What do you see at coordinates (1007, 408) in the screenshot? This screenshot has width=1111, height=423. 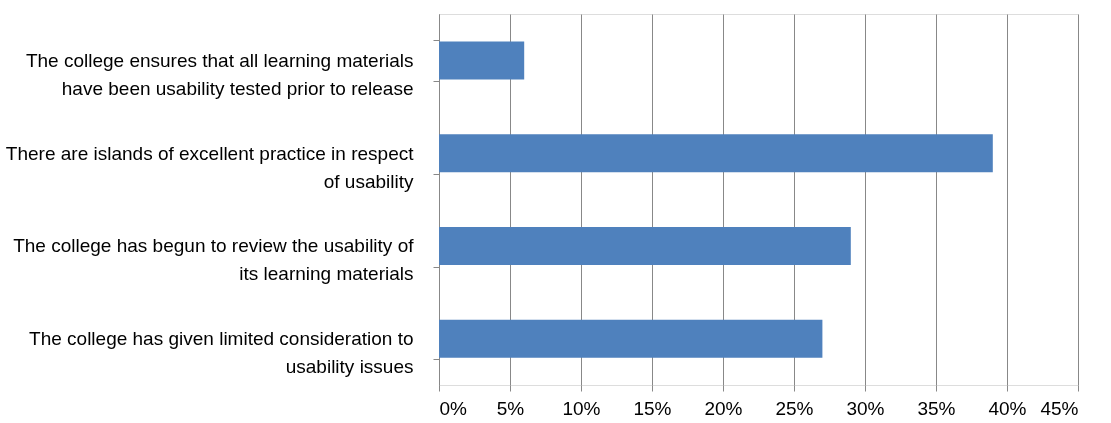 I see `x-tick-label: 40%` at bounding box center [1007, 408].